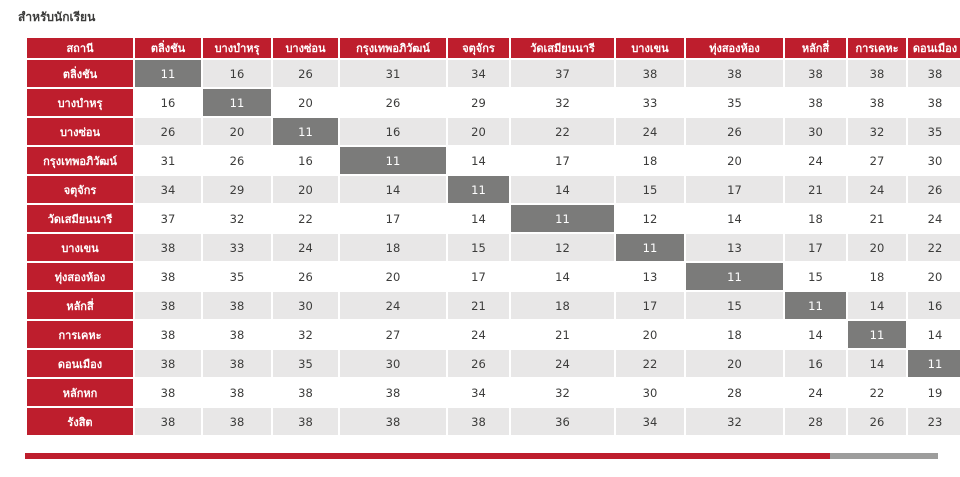 This screenshot has width=960, height=477. I want to click on column-header: บางซ่อน, so click(305, 48).